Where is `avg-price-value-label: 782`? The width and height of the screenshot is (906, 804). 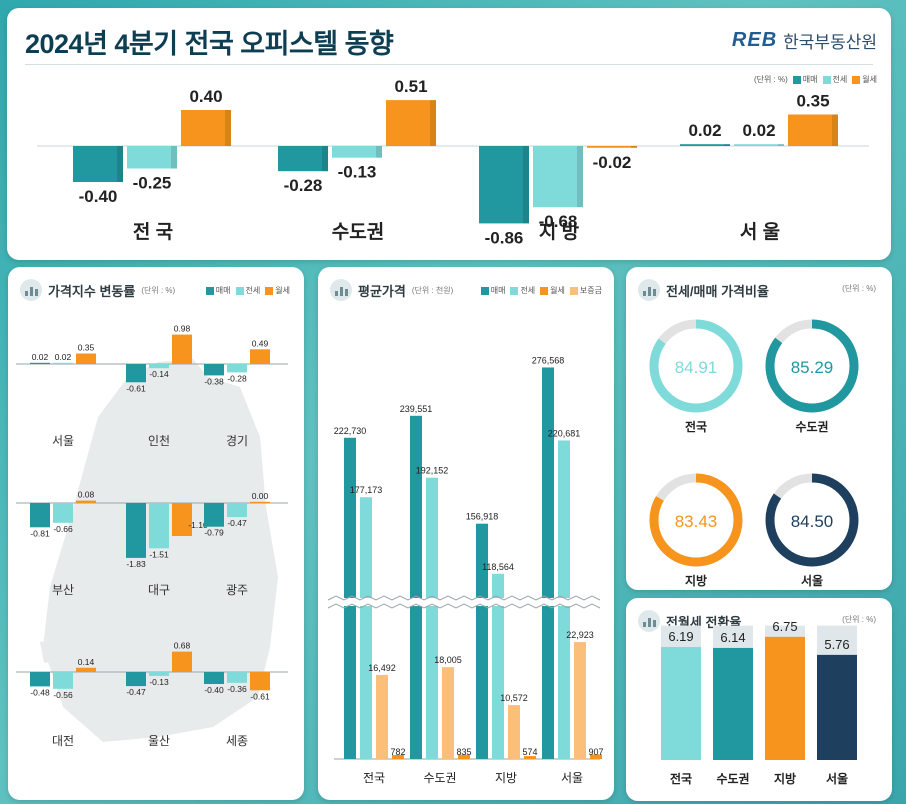 avg-price-value-label: 782 is located at coordinates (397, 752).